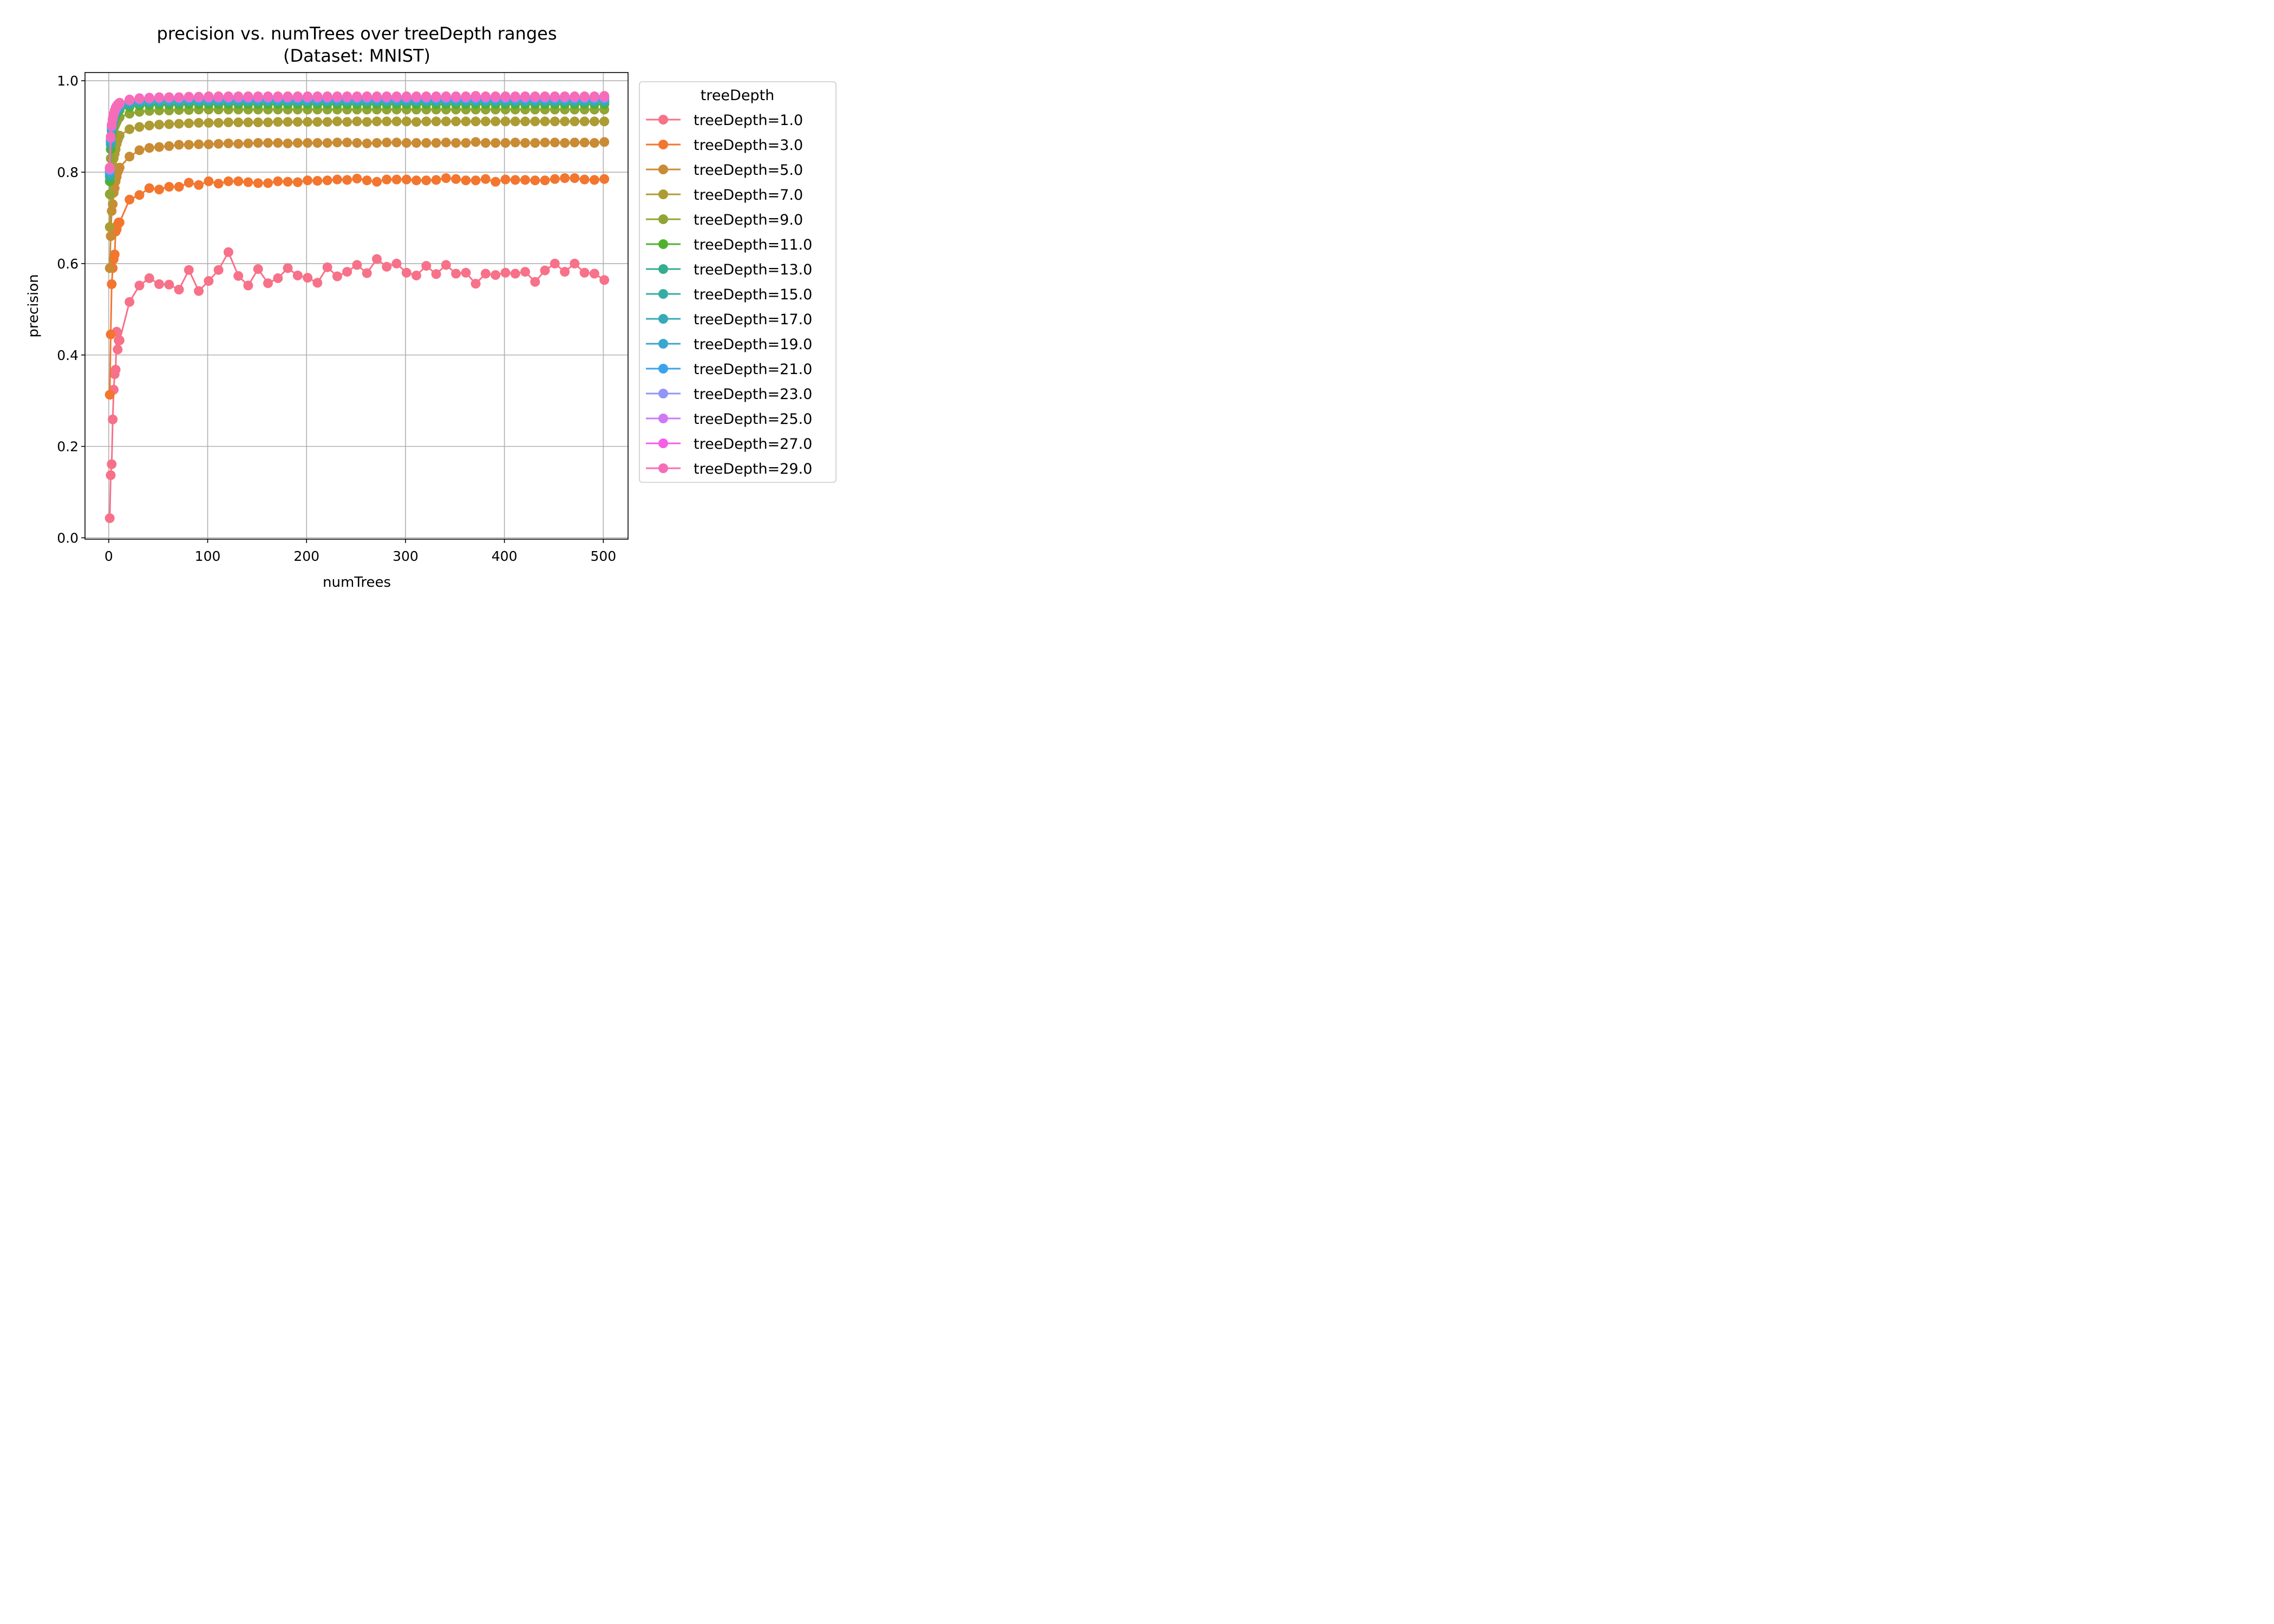 This screenshot has width=2274, height=1624. What do you see at coordinates (357, 56) in the screenshot?
I see `chart-subtitle: (Dataset: MNIST)` at bounding box center [357, 56].